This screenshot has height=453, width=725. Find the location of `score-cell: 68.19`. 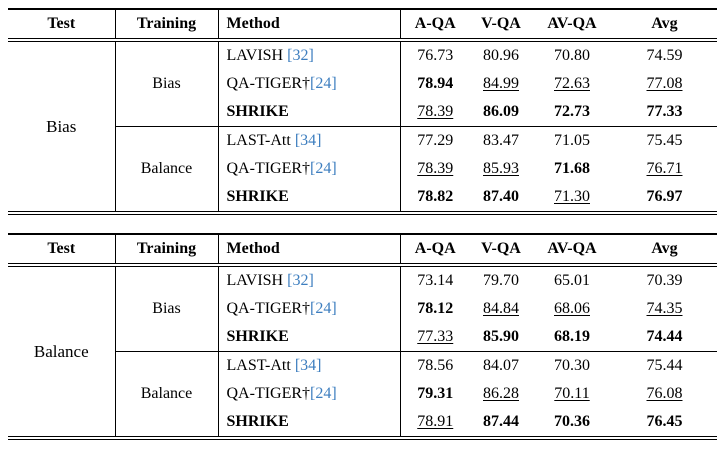

score-cell: 68.19 is located at coordinates (572, 337).